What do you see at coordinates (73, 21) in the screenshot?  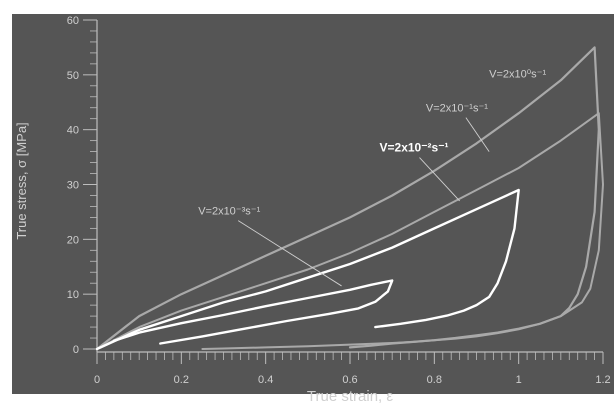 I see `y-tick-label: 60` at bounding box center [73, 21].